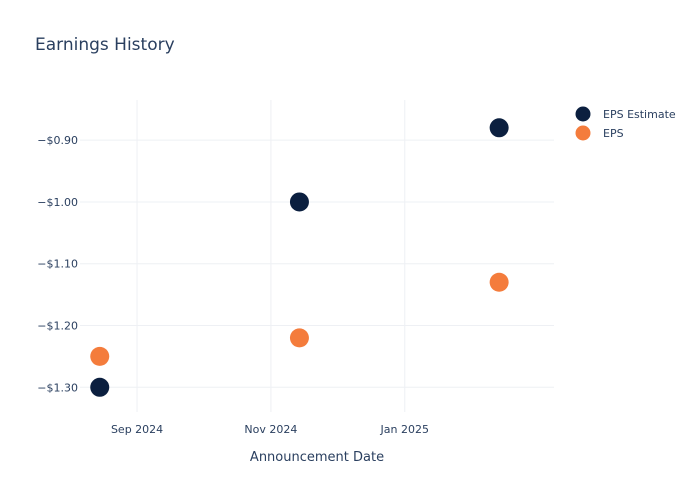 The width and height of the screenshot is (700, 500). Describe the element at coordinates (625, 123) in the screenshot. I see `legend: EPS Estimate EPS` at that location.